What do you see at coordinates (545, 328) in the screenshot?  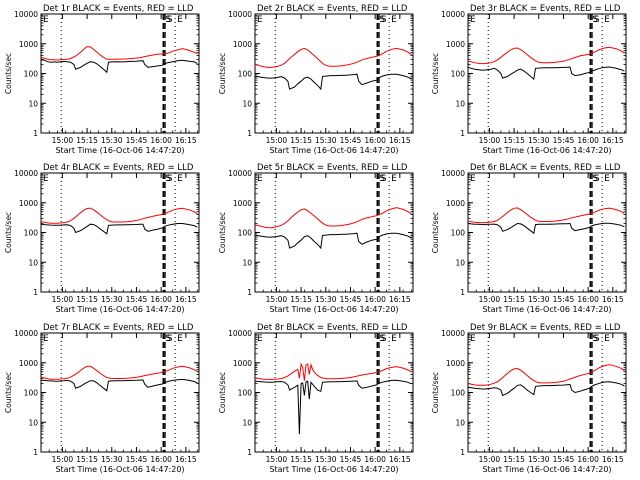 I see `panel-title: Det 9r BLACK = Events, RED = LLD` at bounding box center [545, 328].